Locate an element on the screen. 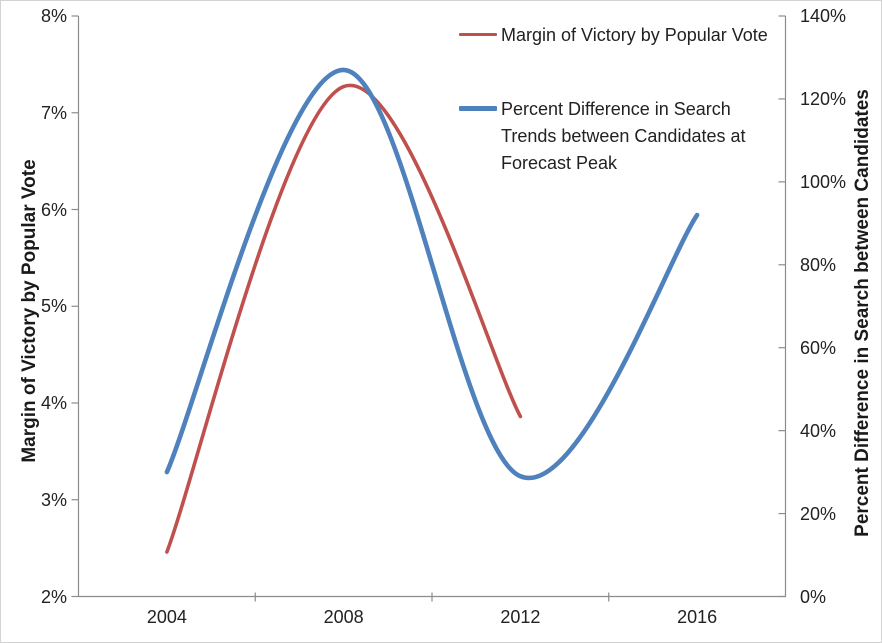 The image size is (882, 643). left-axis-tick-label: 5% is located at coordinates (53, 306).